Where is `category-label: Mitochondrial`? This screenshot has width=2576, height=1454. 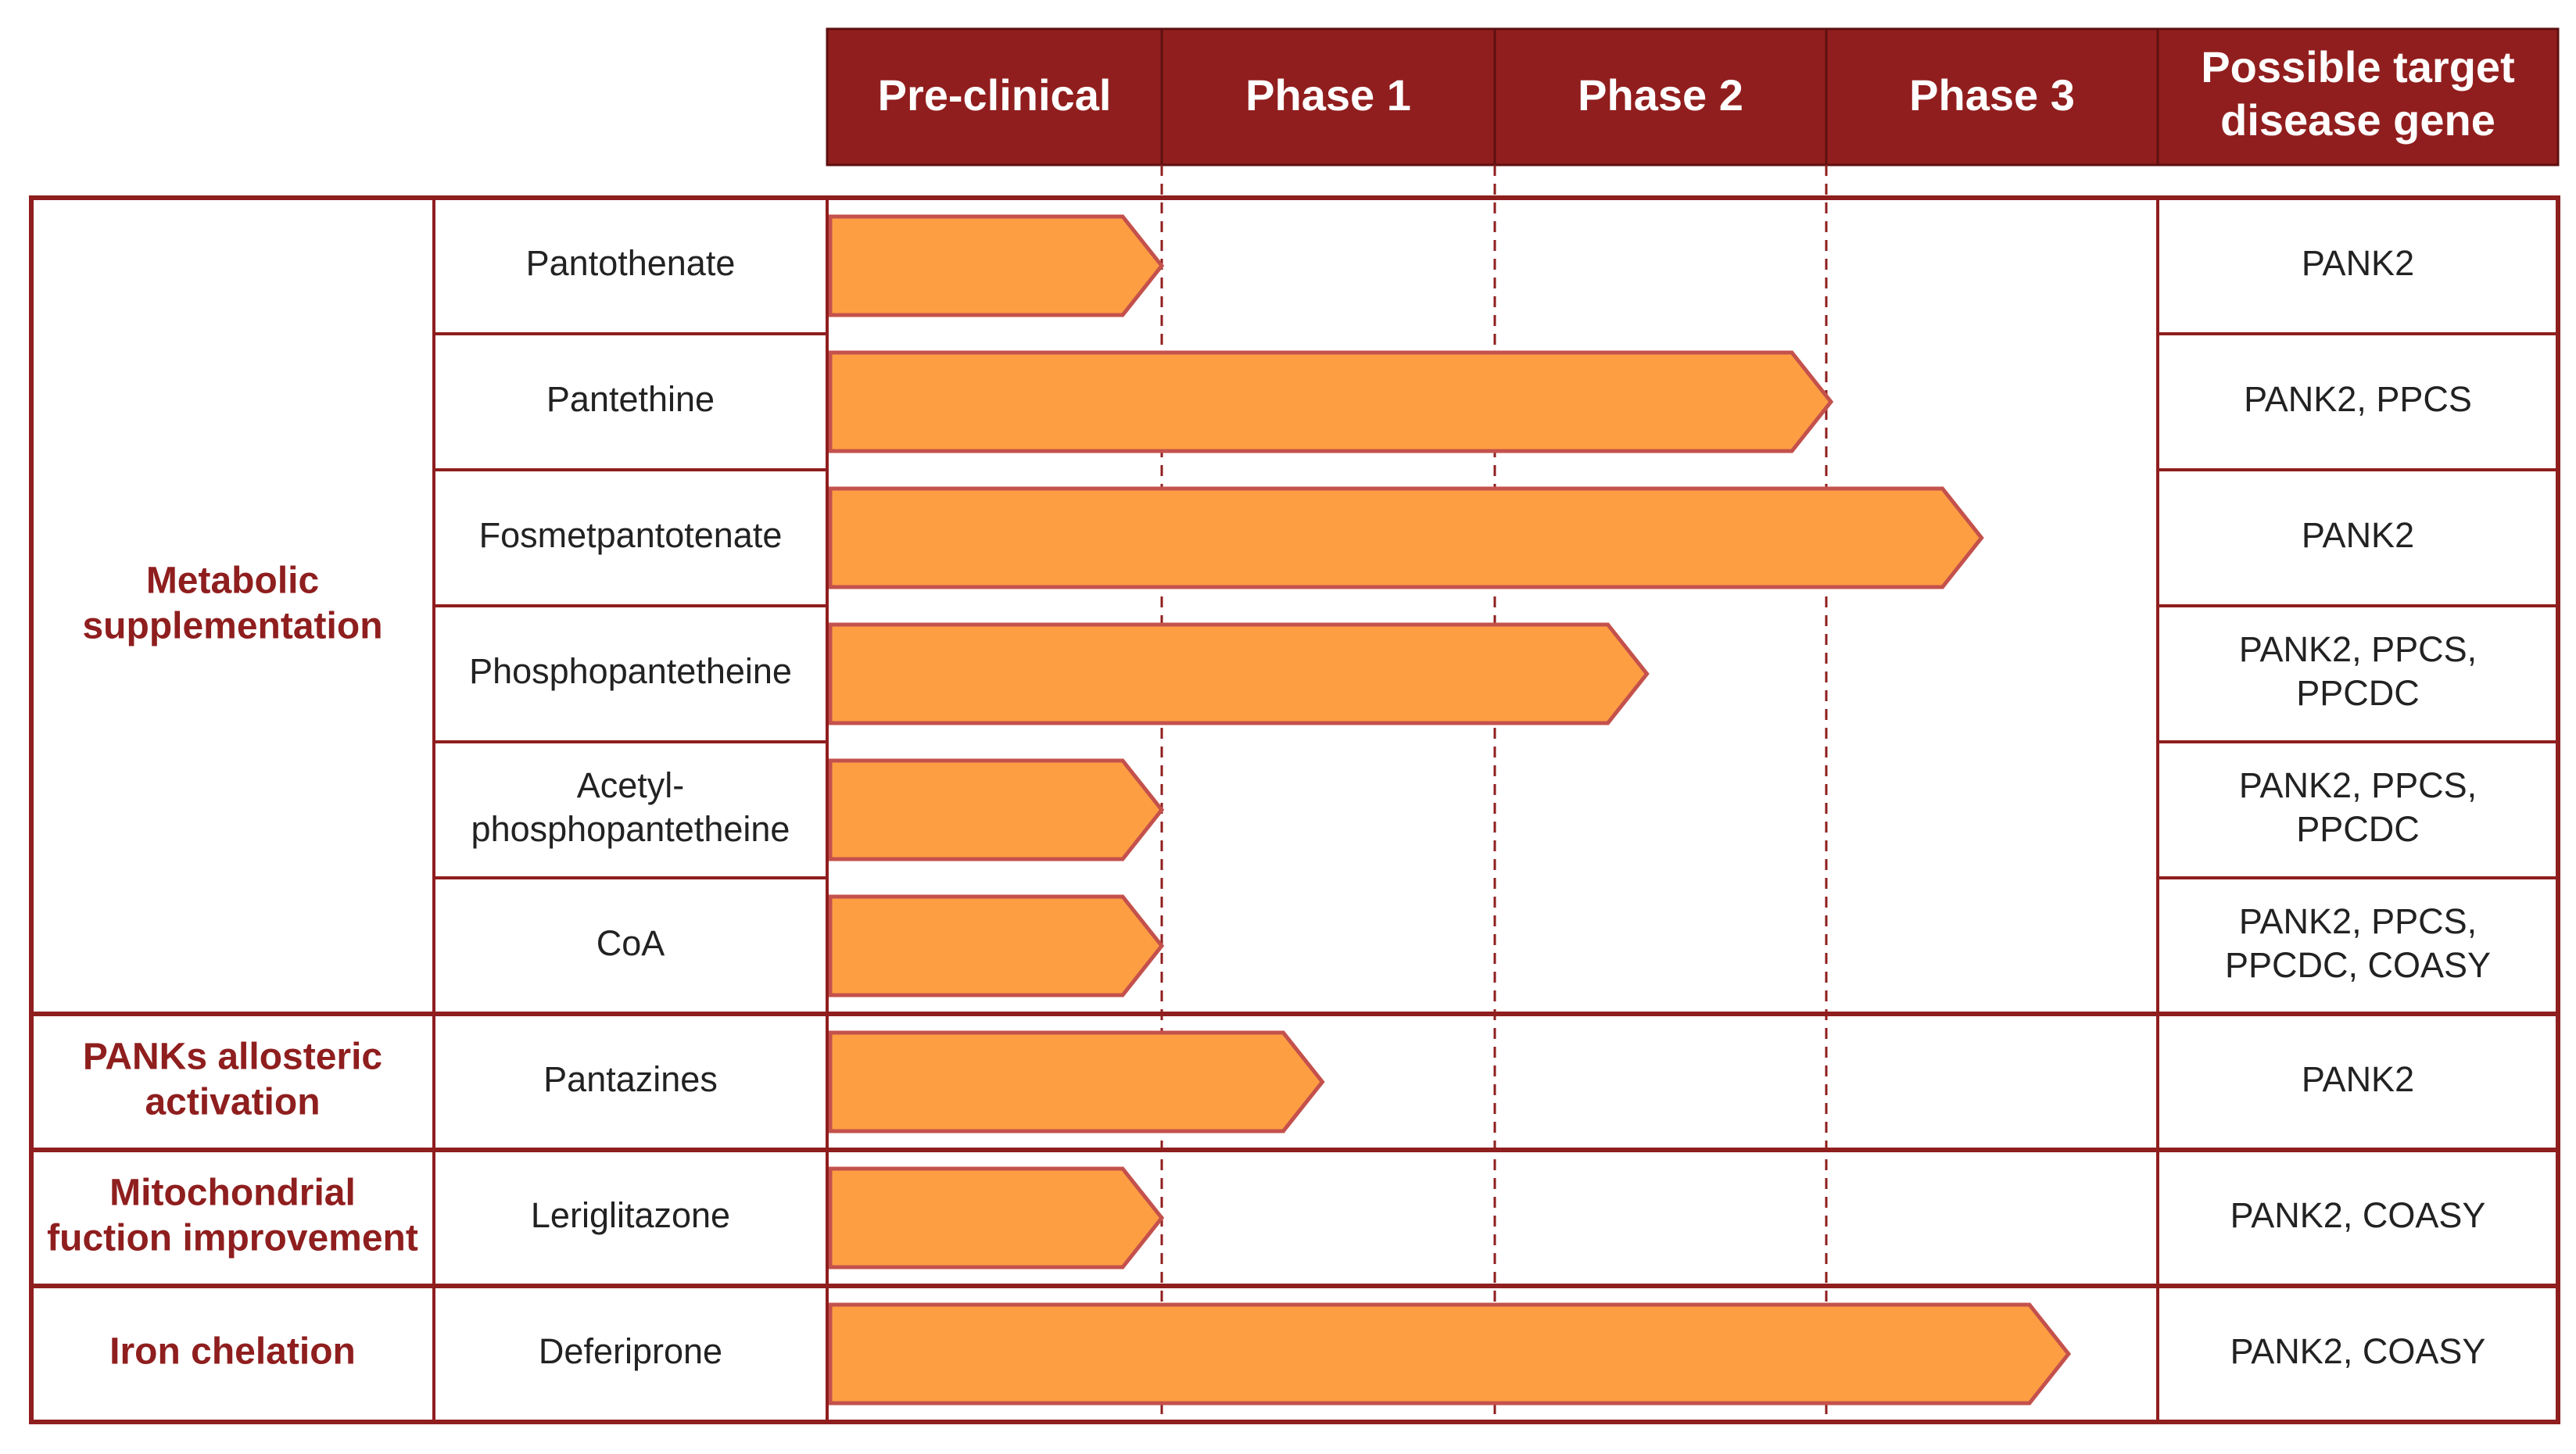
category-label: Mitochondrial is located at coordinates (233, 1193).